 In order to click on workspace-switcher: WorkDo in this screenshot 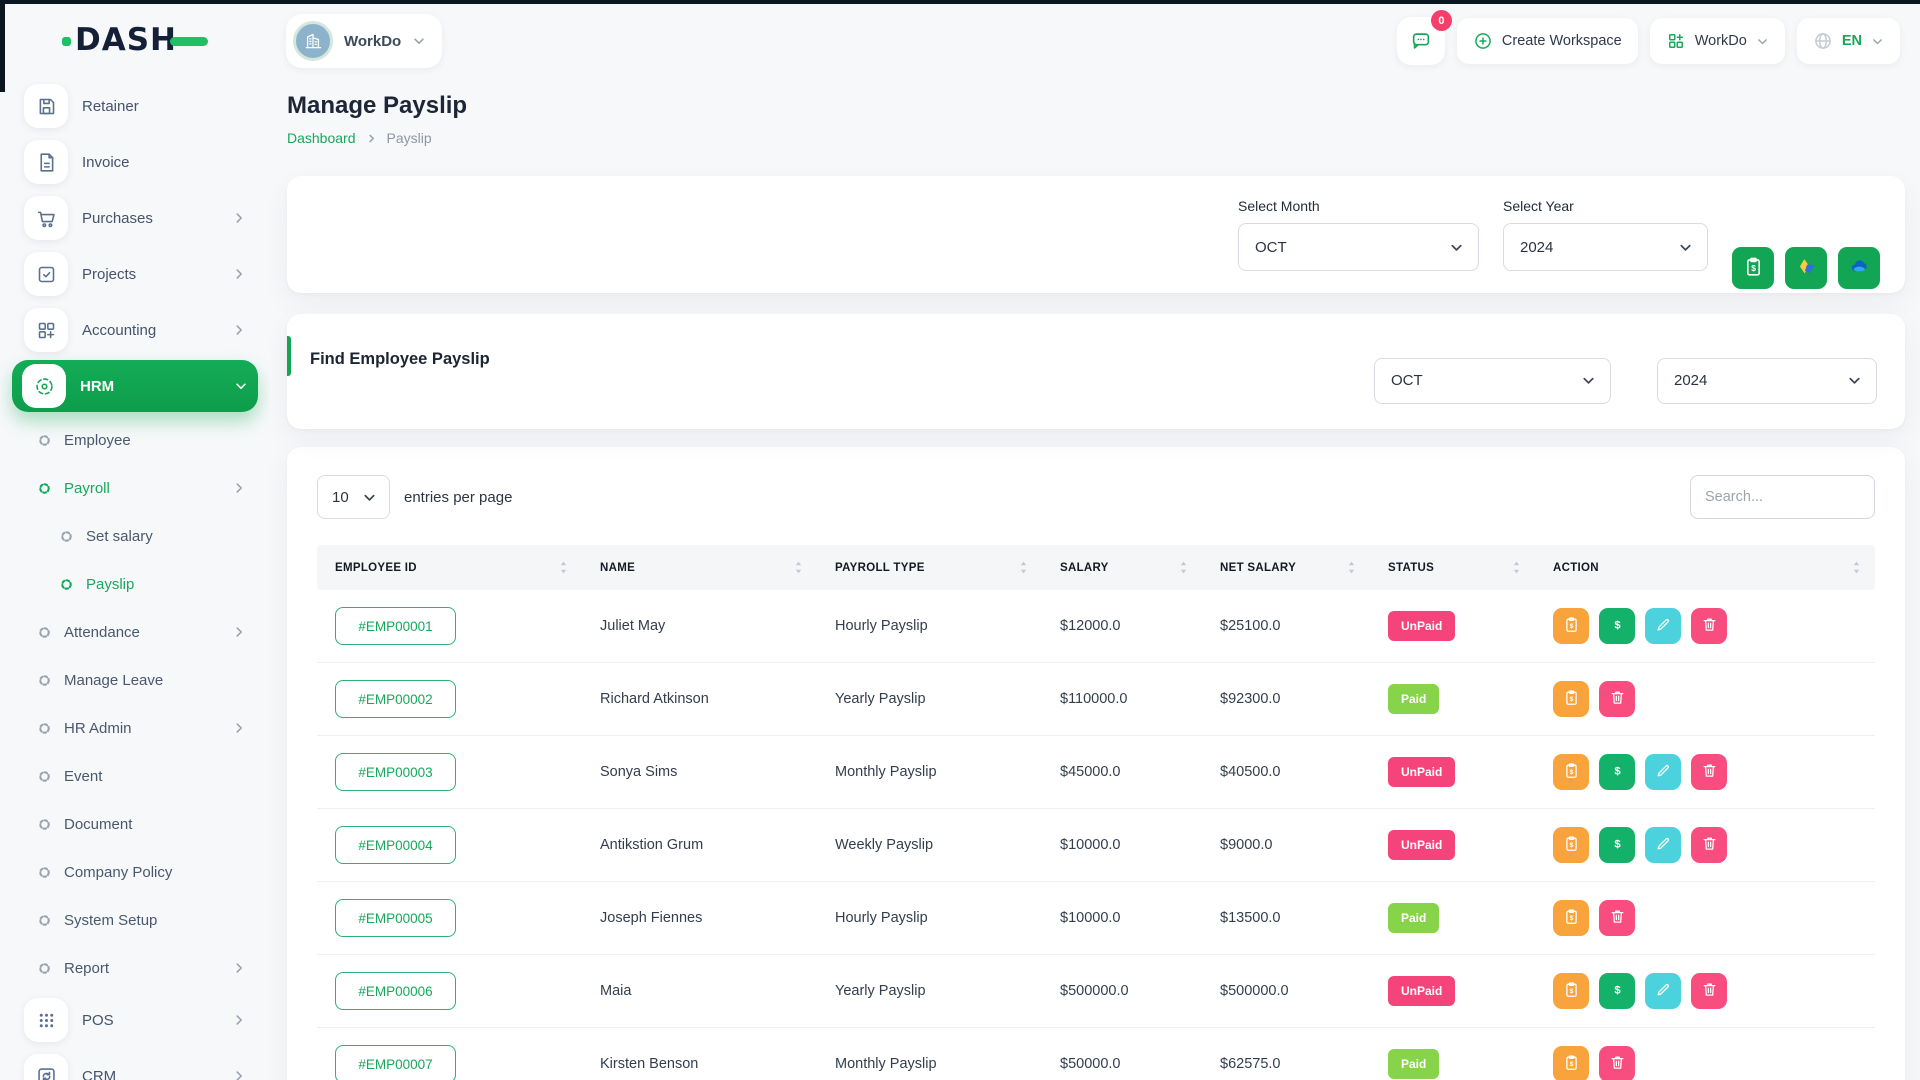, I will do `click(364, 41)`.